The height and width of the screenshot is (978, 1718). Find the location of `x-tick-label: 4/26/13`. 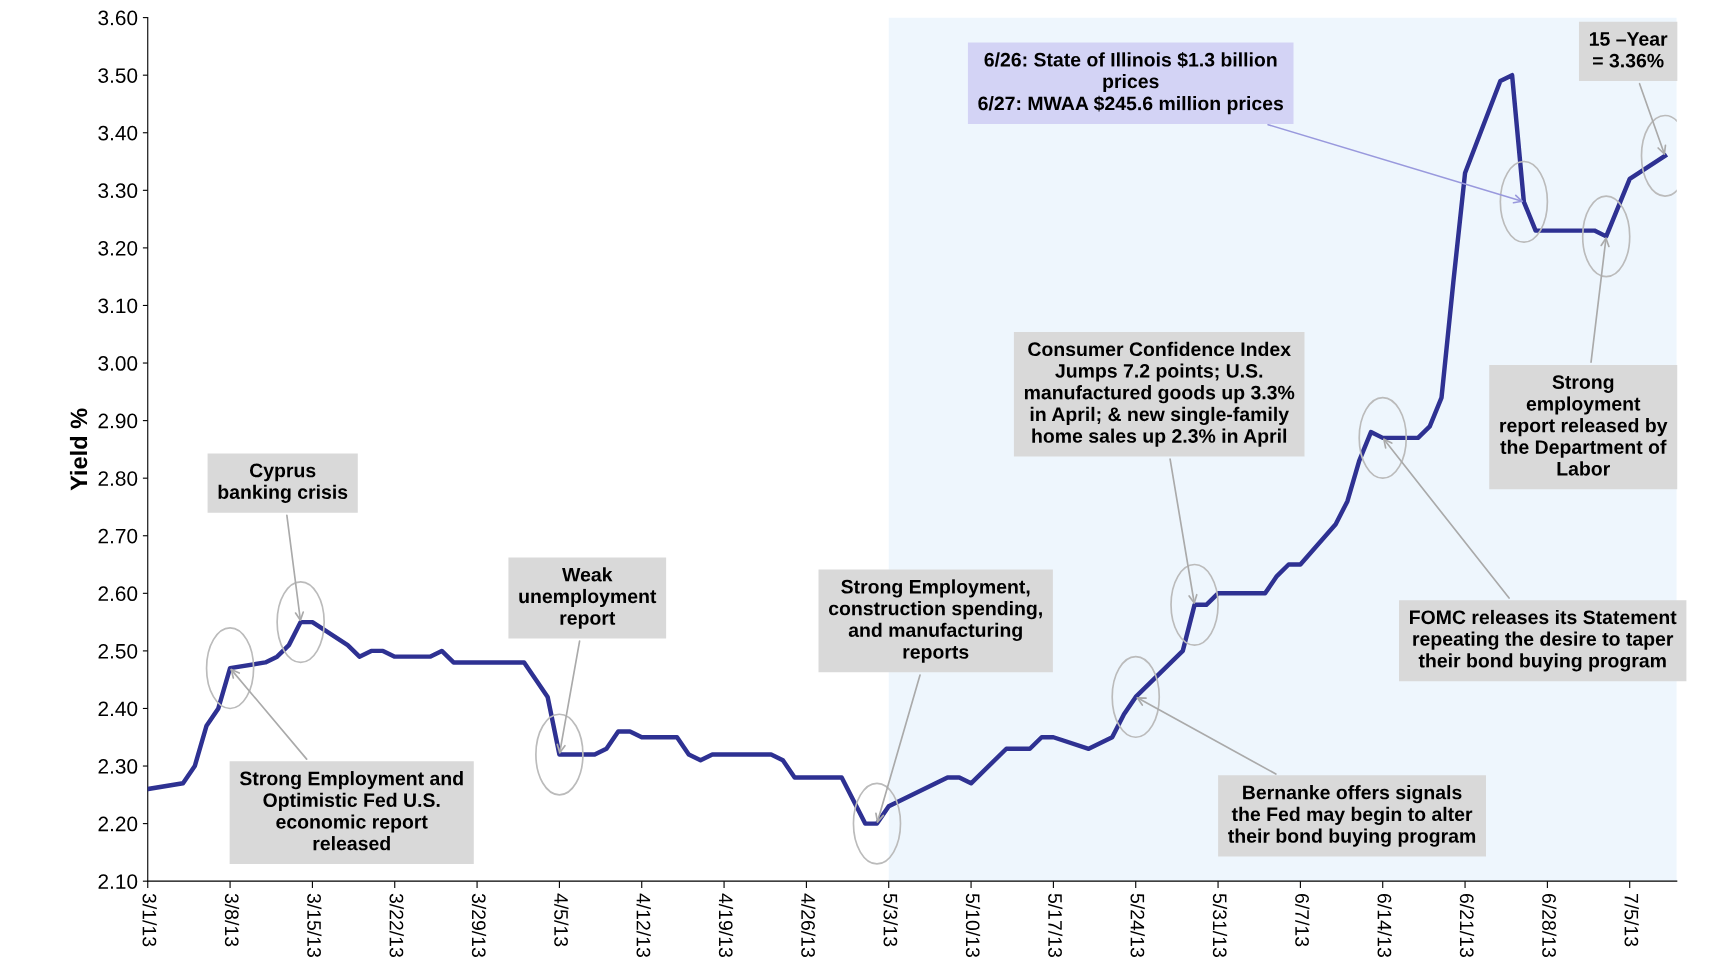

x-tick-label: 4/26/13 is located at coordinates (808, 925).